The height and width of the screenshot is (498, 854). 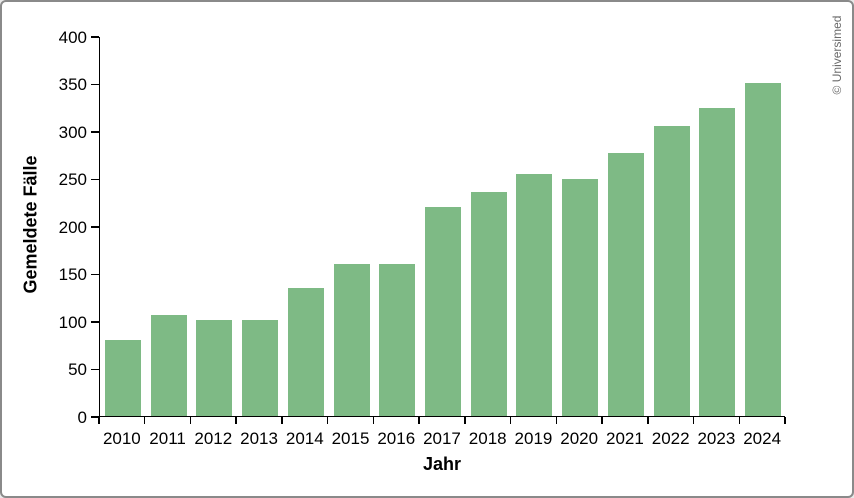 What do you see at coordinates (82, 417) in the screenshot?
I see `y-tick-label-0: 0` at bounding box center [82, 417].